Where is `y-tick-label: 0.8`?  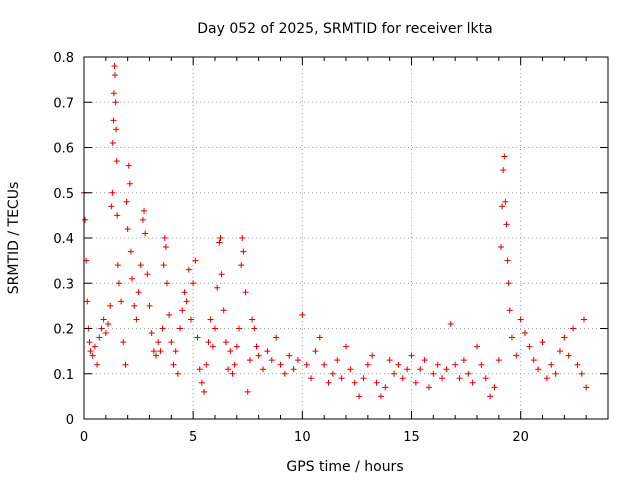 y-tick-label: 0.8 is located at coordinates (63, 58).